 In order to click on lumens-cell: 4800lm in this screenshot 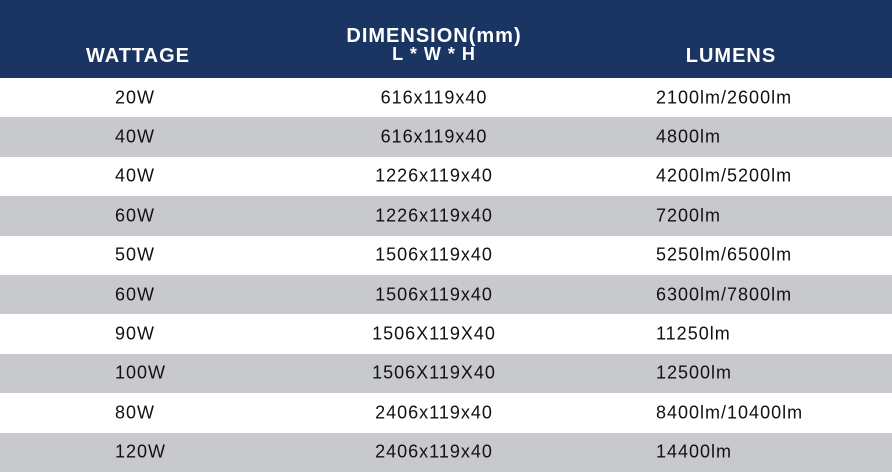, I will do `click(689, 136)`.